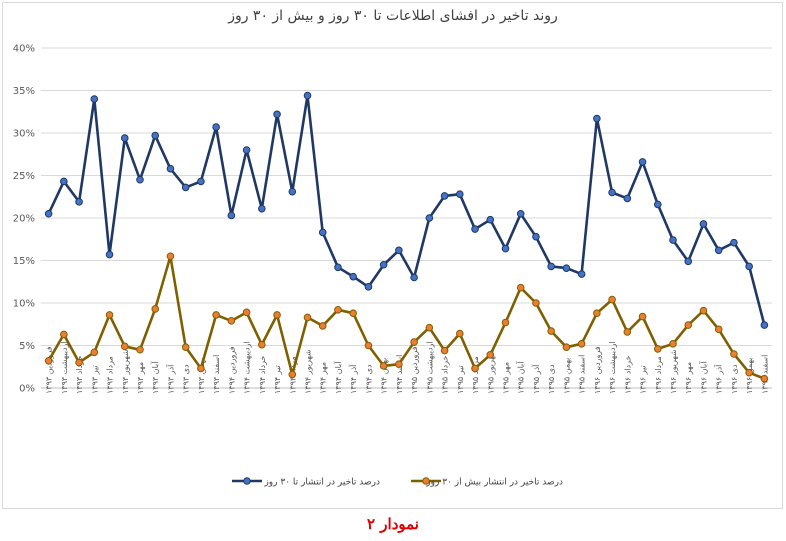 Image resolution: width=786 pixels, height=541 pixels. Describe the element at coordinates (393, 524) in the screenshot. I see `figure-caption: نمودار ۲` at that location.